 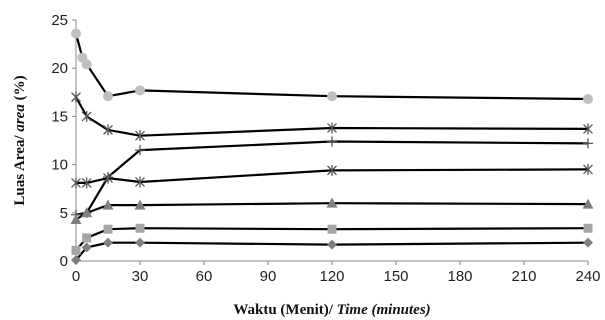 What do you see at coordinates (59, 68) in the screenshot?
I see `y-tick-label: 20` at bounding box center [59, 68].